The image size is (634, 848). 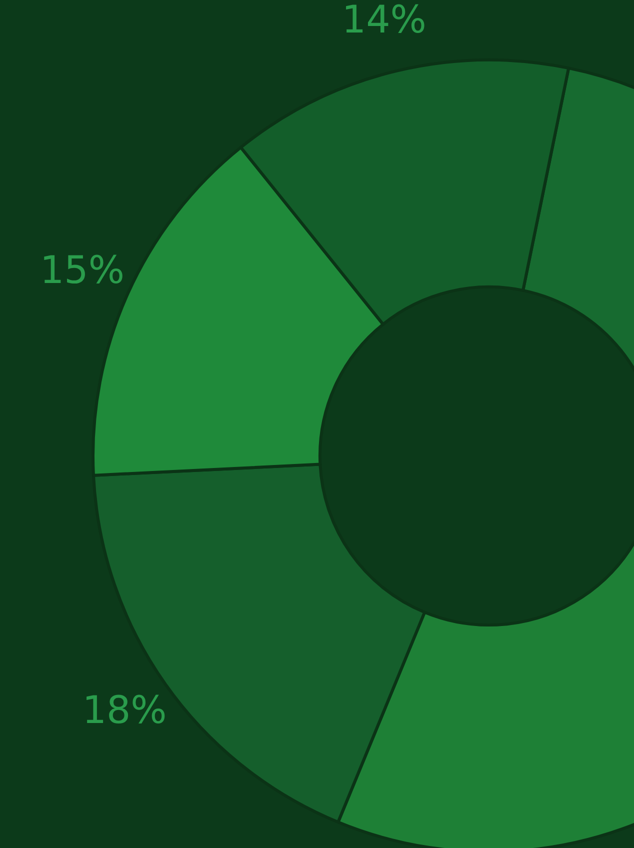 I want to click on data-label: 15%, so click(x=82, y=270).